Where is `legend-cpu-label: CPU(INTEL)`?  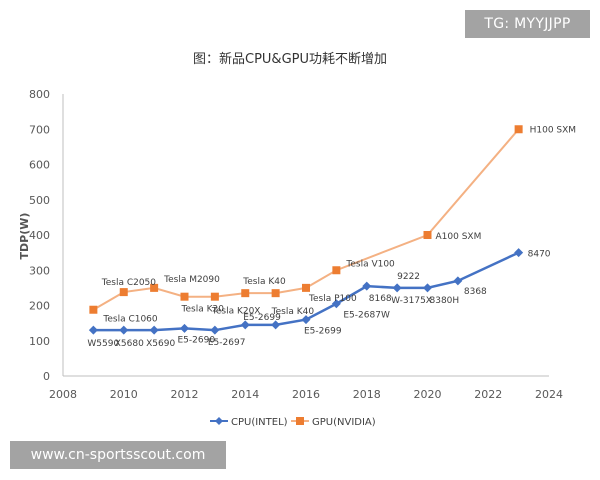
legend-cpu-label: CPU(INTEL) is located at coordinates (259, 422).